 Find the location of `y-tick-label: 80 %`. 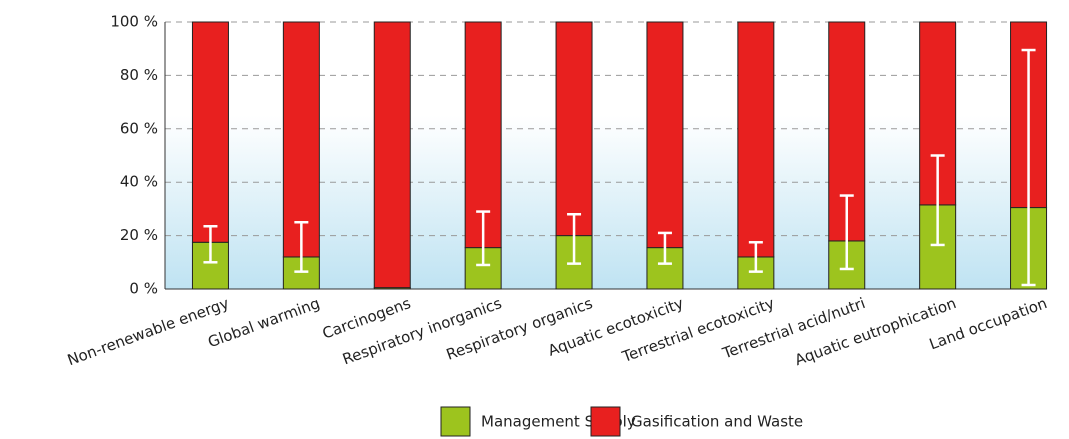

y-tick-label: 80 % is located at coordinates (139, 75).